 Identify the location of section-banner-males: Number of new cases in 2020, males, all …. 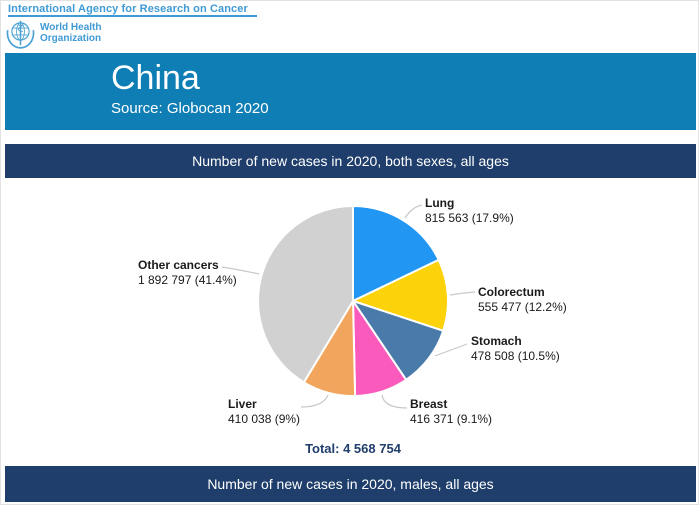
(350, 484).